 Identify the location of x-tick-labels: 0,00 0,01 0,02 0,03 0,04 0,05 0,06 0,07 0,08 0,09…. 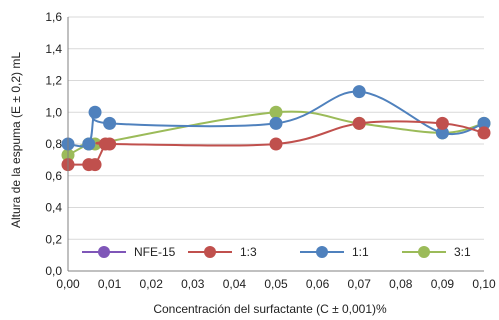
(276, 284).